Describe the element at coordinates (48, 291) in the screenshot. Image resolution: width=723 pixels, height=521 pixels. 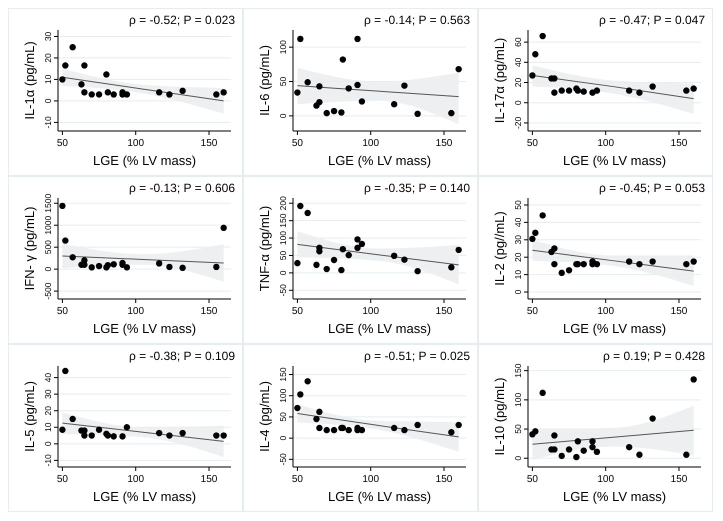
I see `y-tick-label: -500` at that location.